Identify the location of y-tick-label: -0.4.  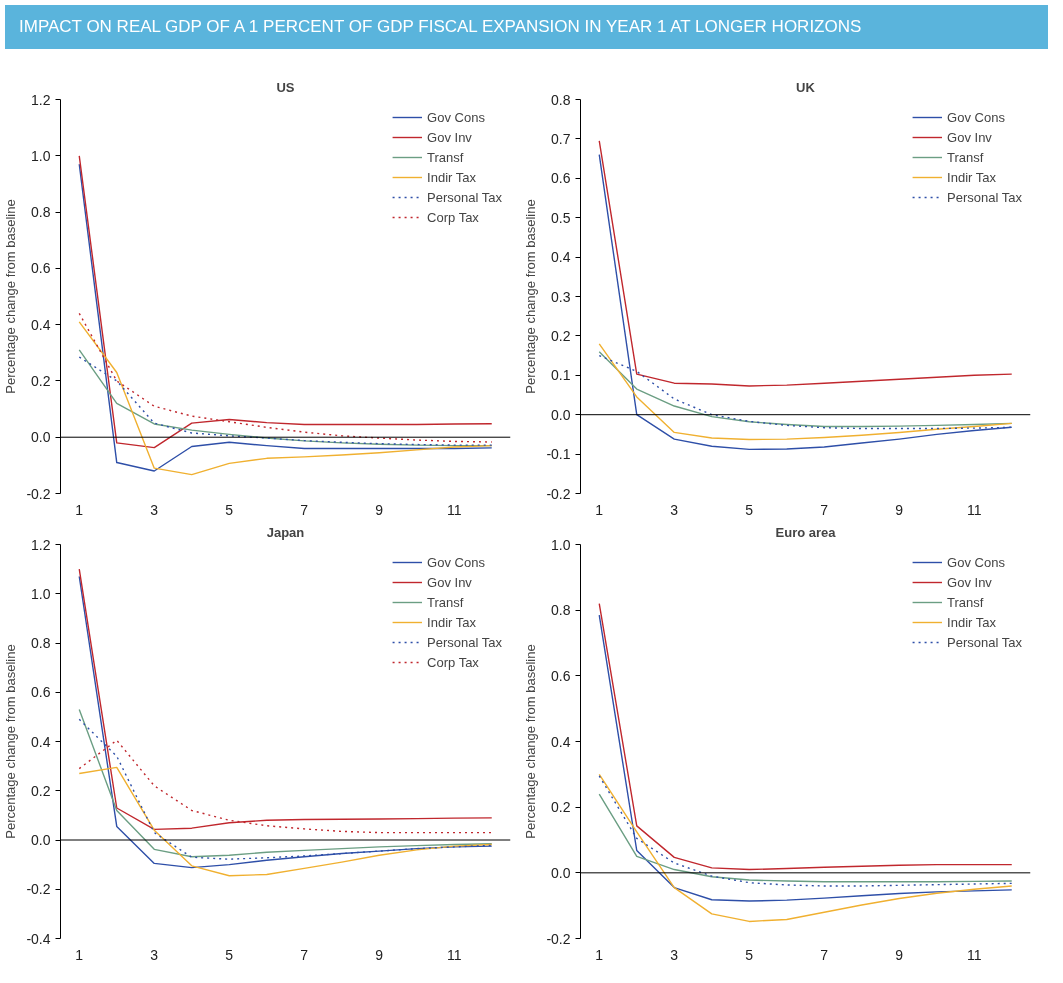
(38, 938).